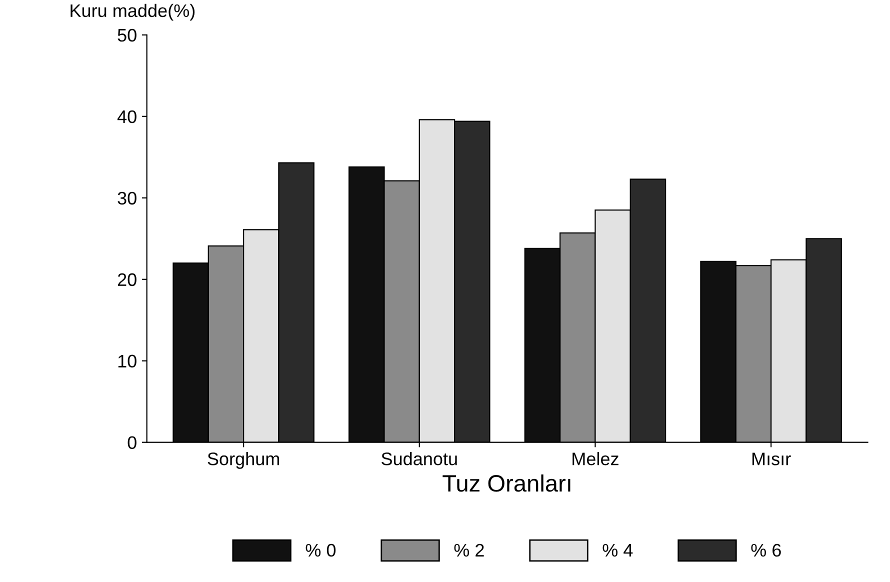 This screenshot has height=582, width=890. I want to click on x-tick-label: Melez, so click(595, 459).